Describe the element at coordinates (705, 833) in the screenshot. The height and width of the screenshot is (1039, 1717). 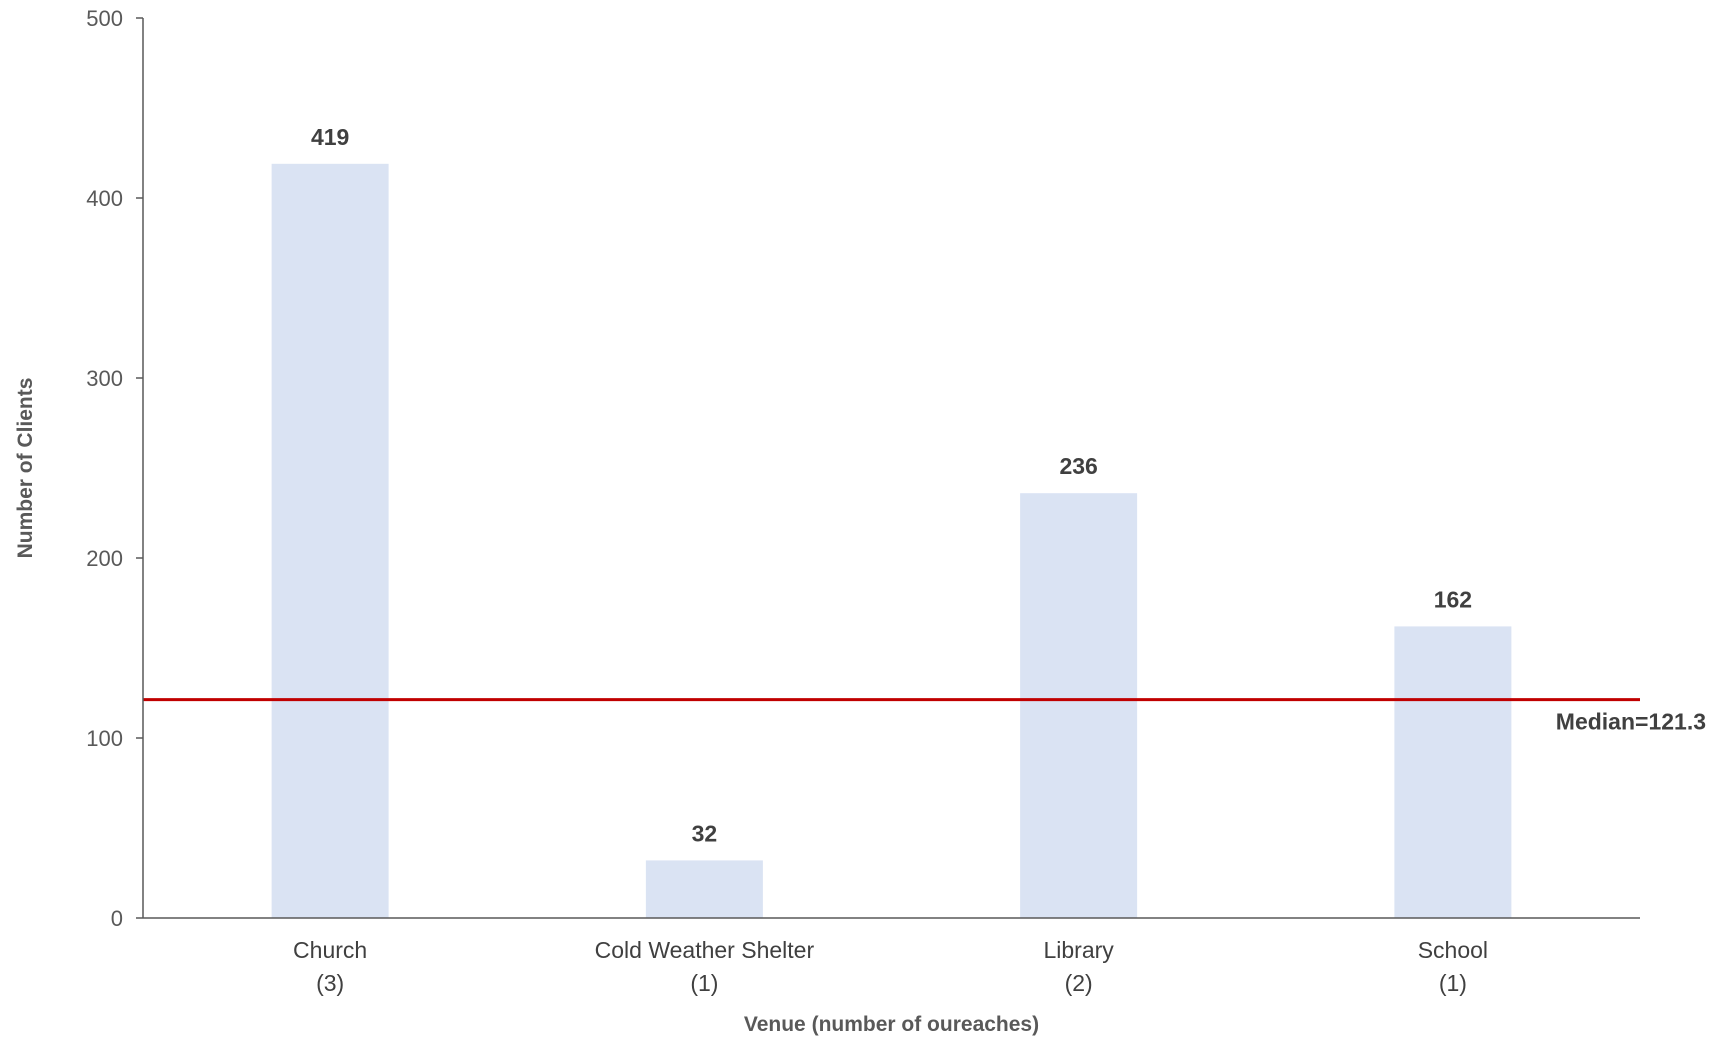
I see `data-label: 32` at that location.